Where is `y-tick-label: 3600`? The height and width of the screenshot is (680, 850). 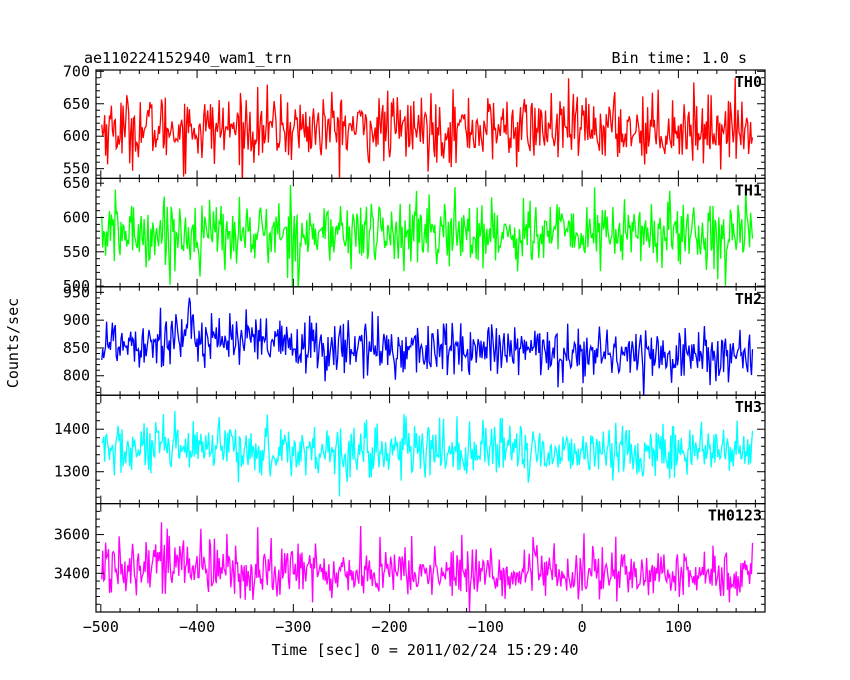 y-tick-label: 3600 is located at coordinates (72, 535).